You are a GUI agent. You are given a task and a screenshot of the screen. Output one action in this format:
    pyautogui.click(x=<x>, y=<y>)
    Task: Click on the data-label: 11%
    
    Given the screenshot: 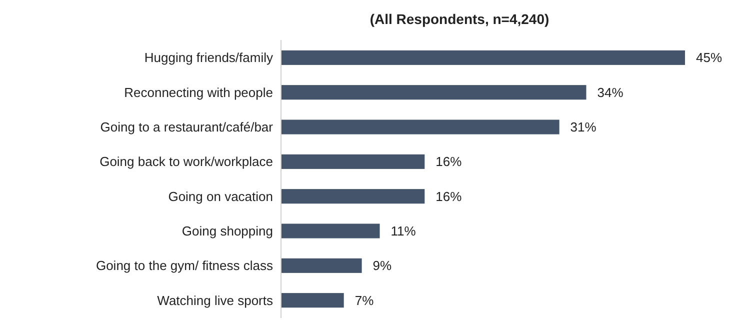 What is the action you would take?
    pyautogui.click(x=403, y=231)
    